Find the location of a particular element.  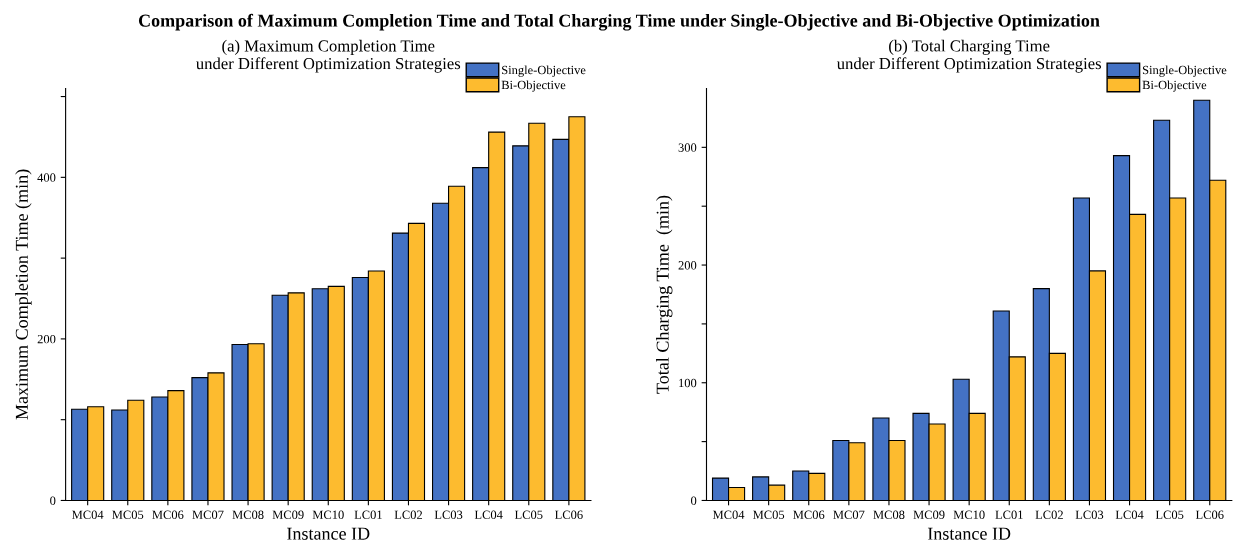

y-axis-title: Maximum Completion Time (min) is located at coordinates (23, 294).